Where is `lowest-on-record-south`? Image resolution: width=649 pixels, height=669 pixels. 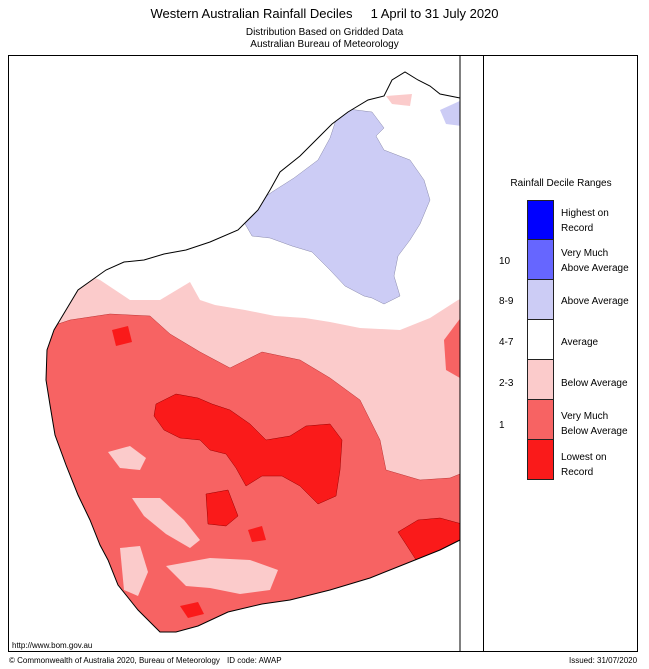
lowest-on-record-south is located at coordinates (222, 508).